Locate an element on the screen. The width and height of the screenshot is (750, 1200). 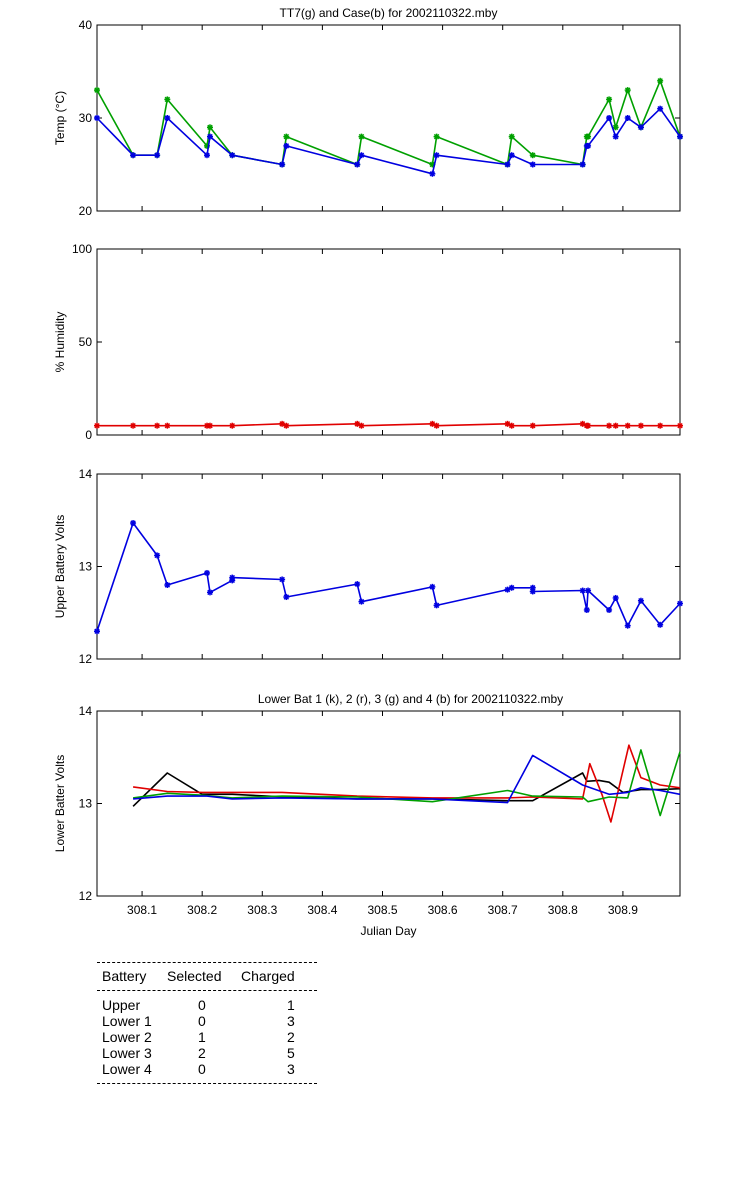
table-row: Lower 2 1 2 is located at coordinates (207, 1037).